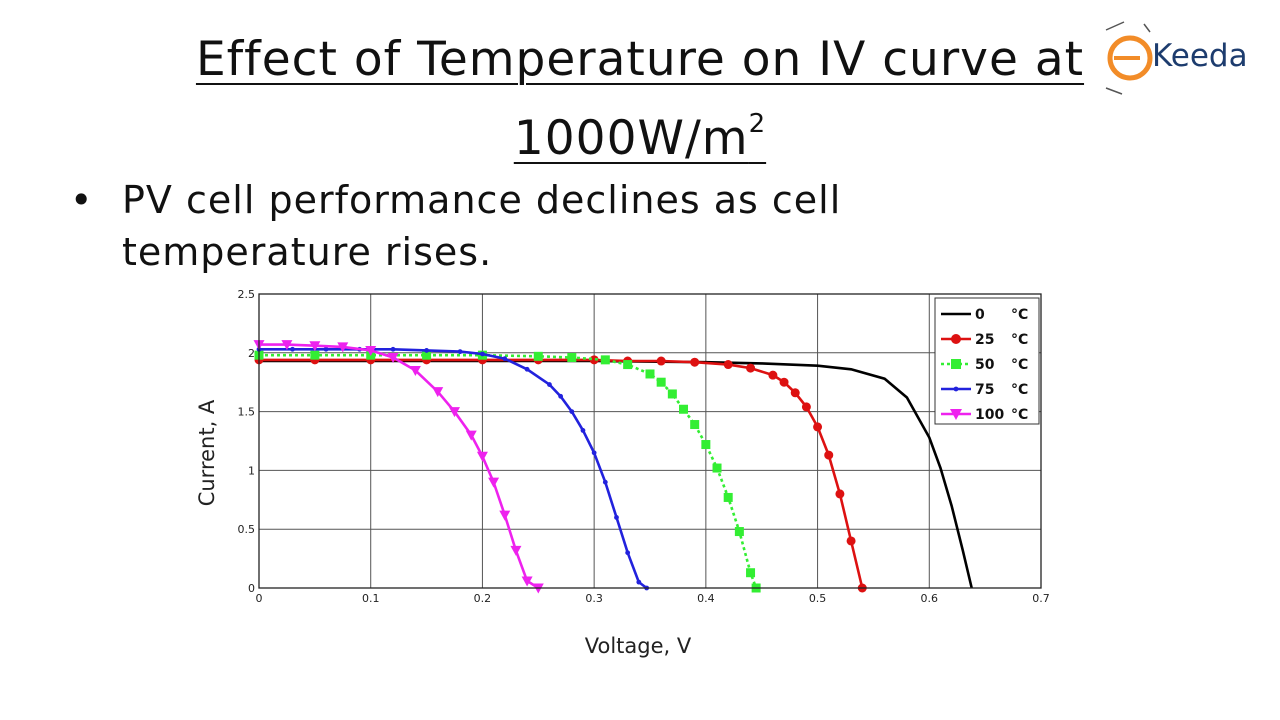 This screenshot has height=720, width=1280. What do you see at coordinates (251, 353) in the screenshot?
I see `y-tick-label: 2` at bounding box center [251, 353].